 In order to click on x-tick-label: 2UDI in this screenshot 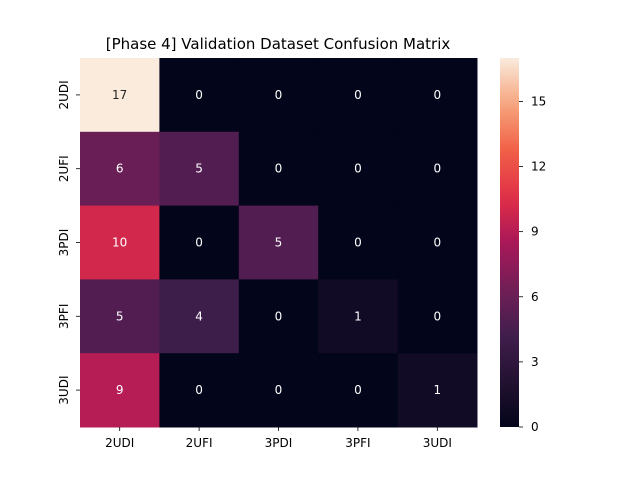, I will do `click(119, 443)`.